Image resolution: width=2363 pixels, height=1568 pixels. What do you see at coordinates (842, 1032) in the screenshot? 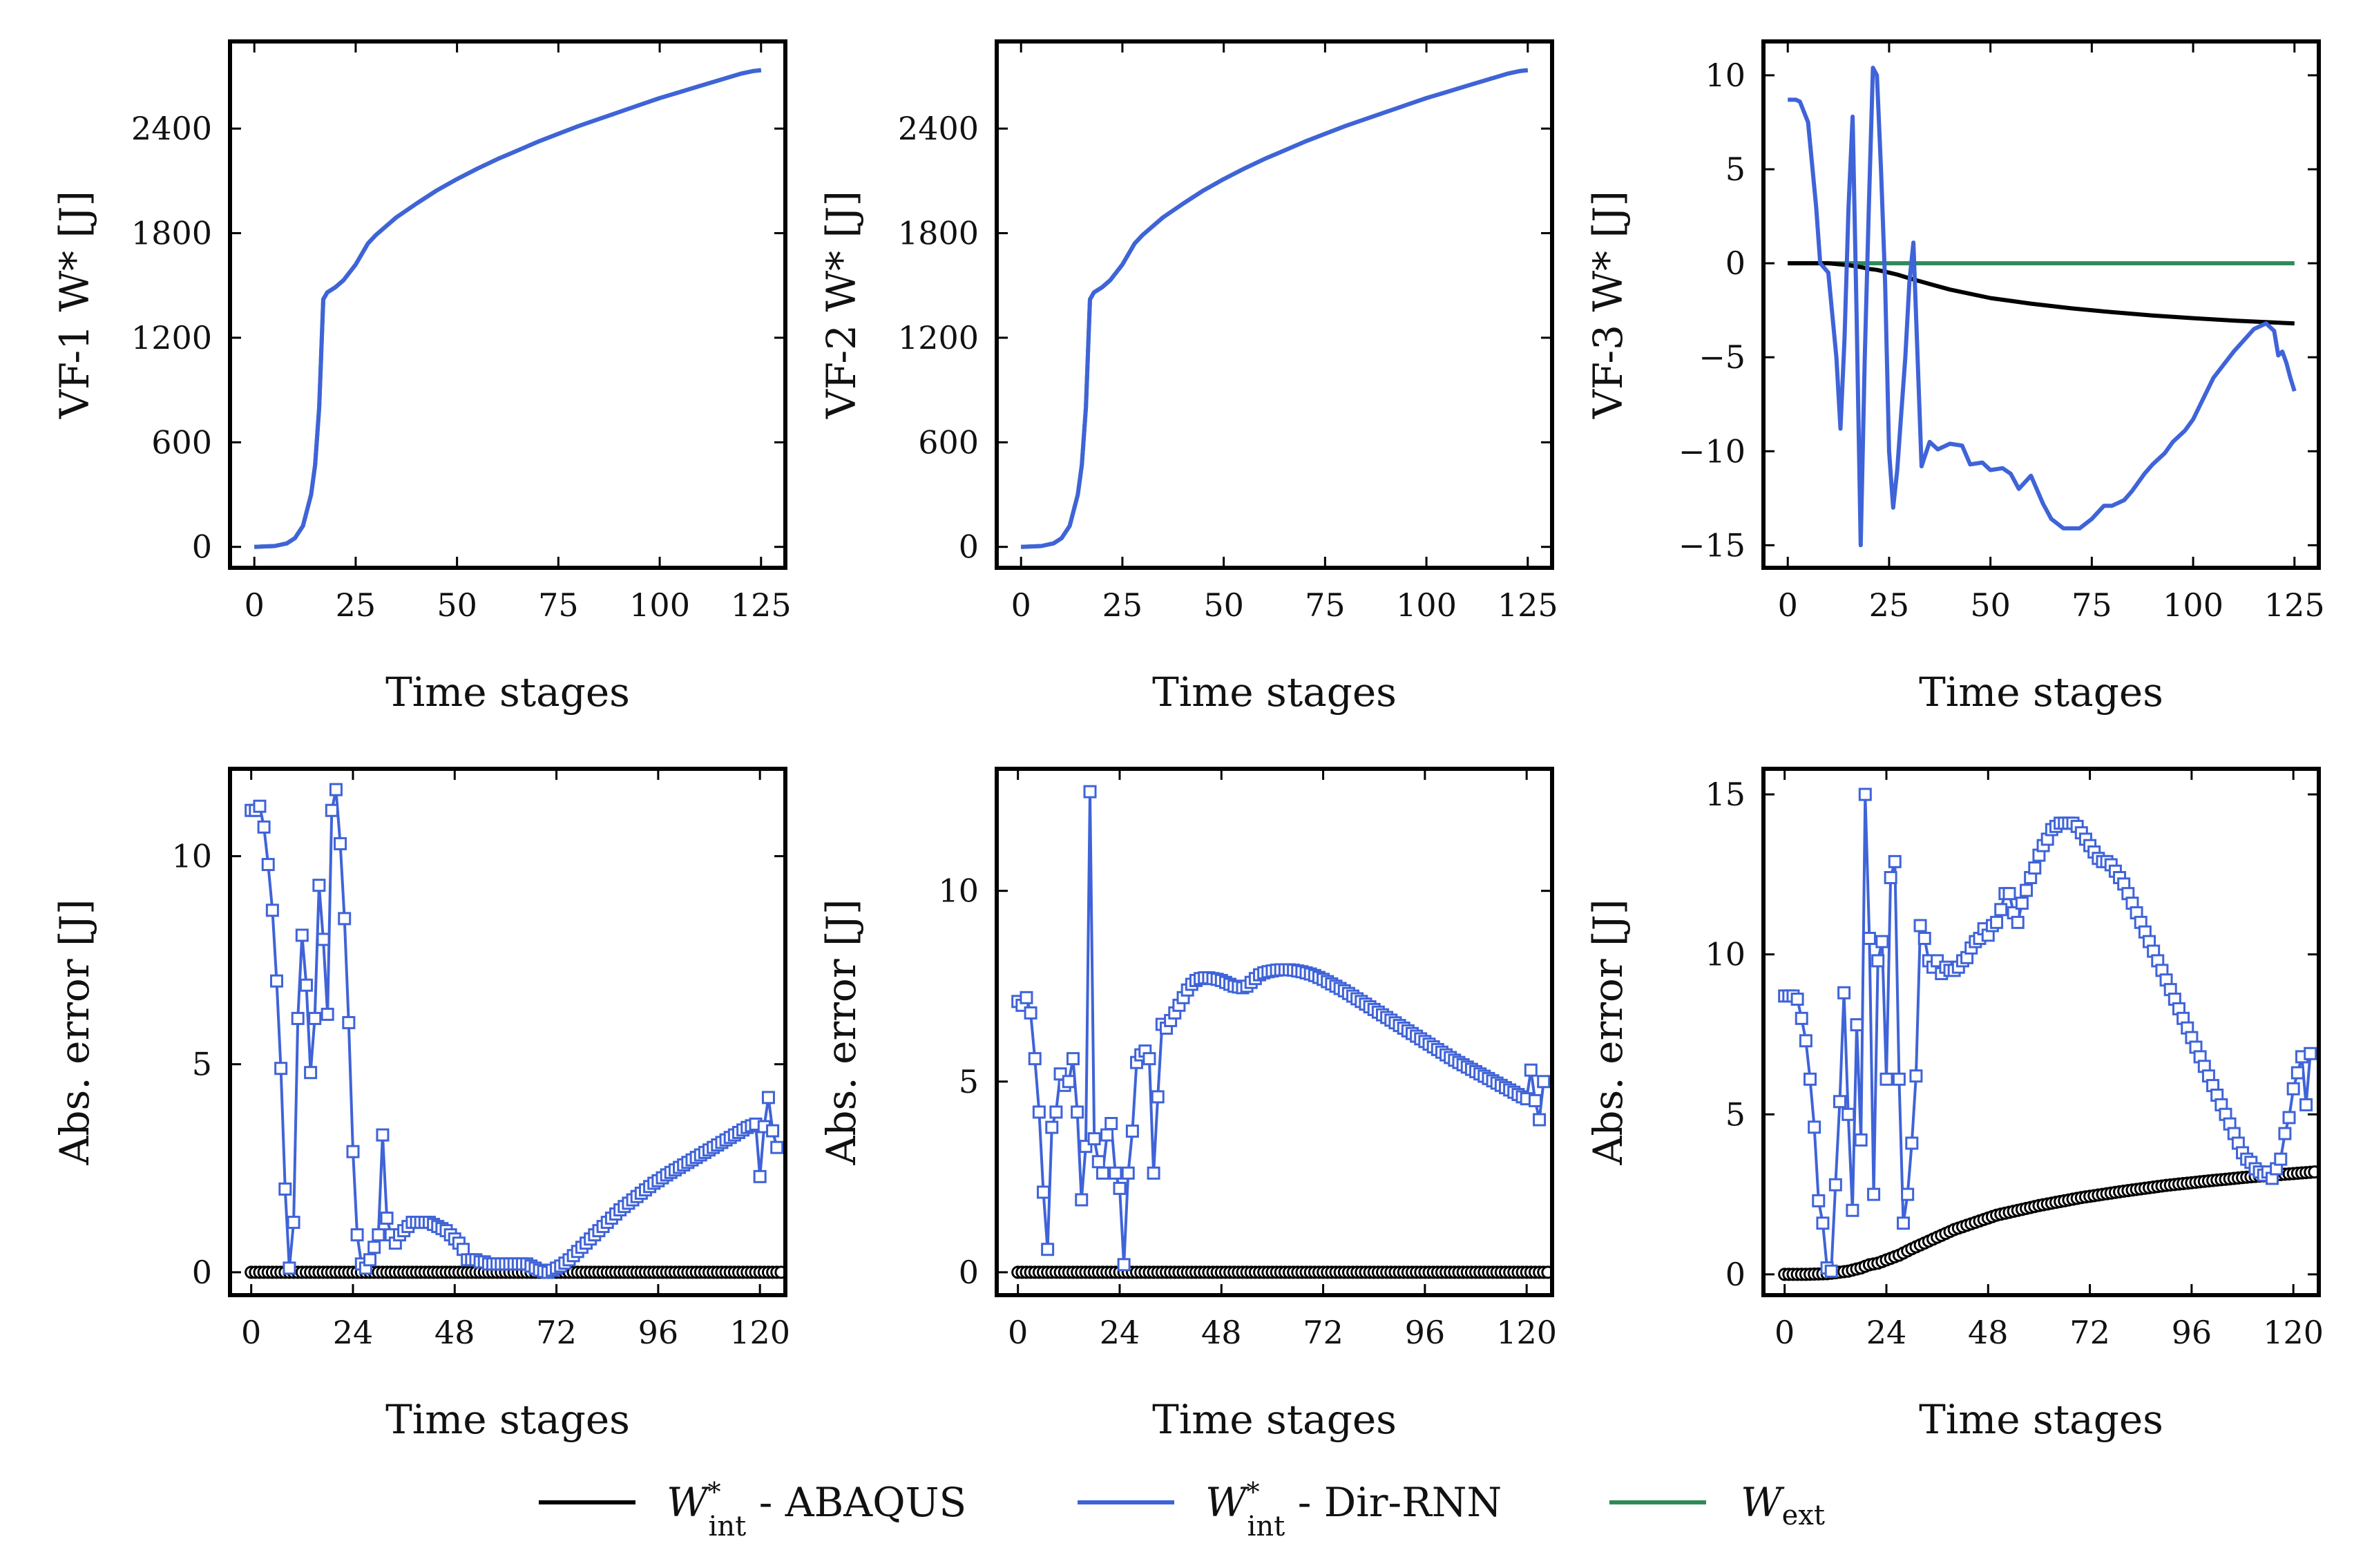
I see `y-axis-label: Abs. error [J]` at bounding box center [842, 1032].